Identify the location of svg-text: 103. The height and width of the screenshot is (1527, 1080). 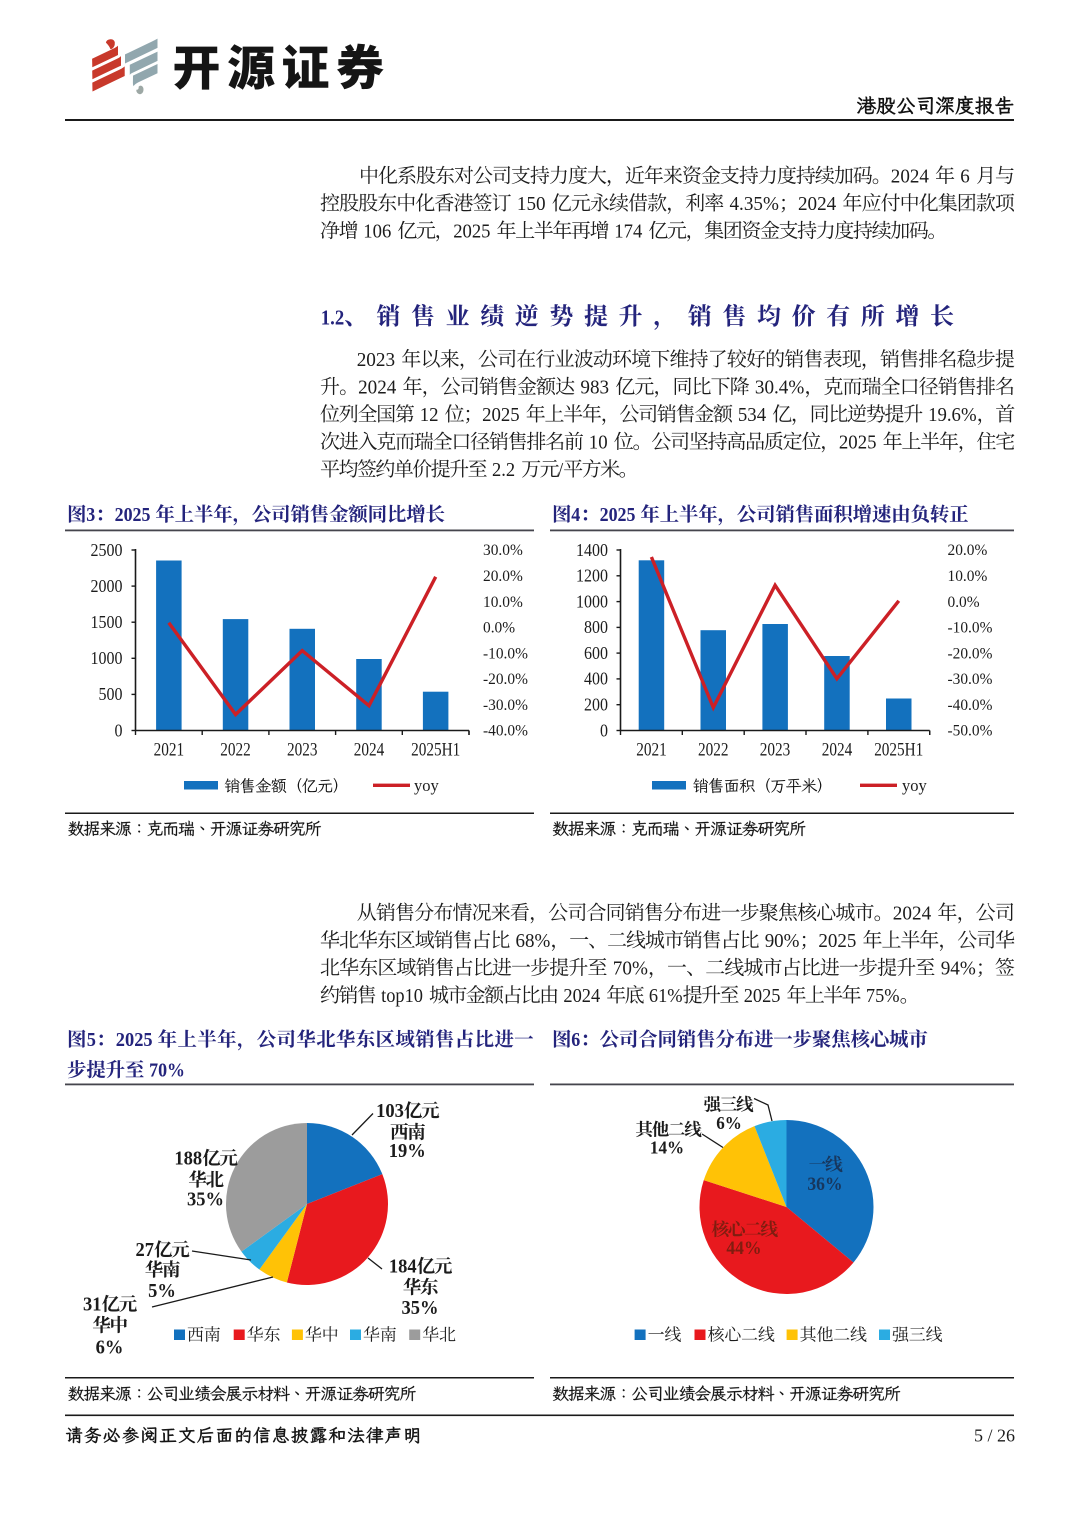
(390, 1111).